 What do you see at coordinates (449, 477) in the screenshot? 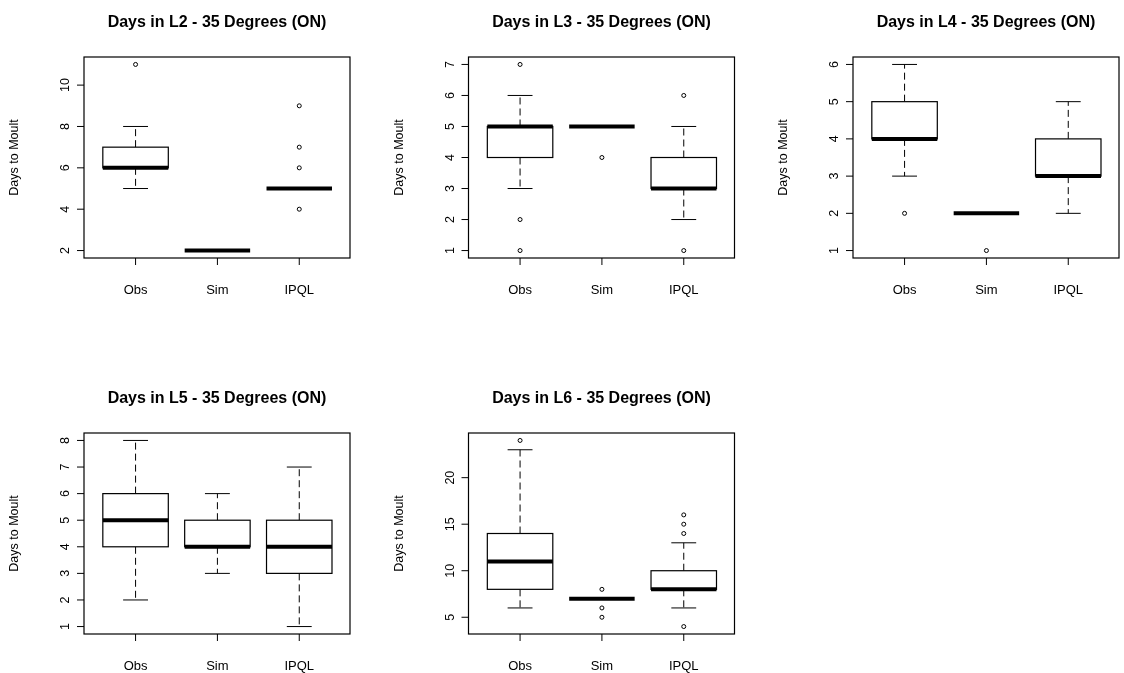
I see `y-tick-label: 20` at bounding box center [449, 477].